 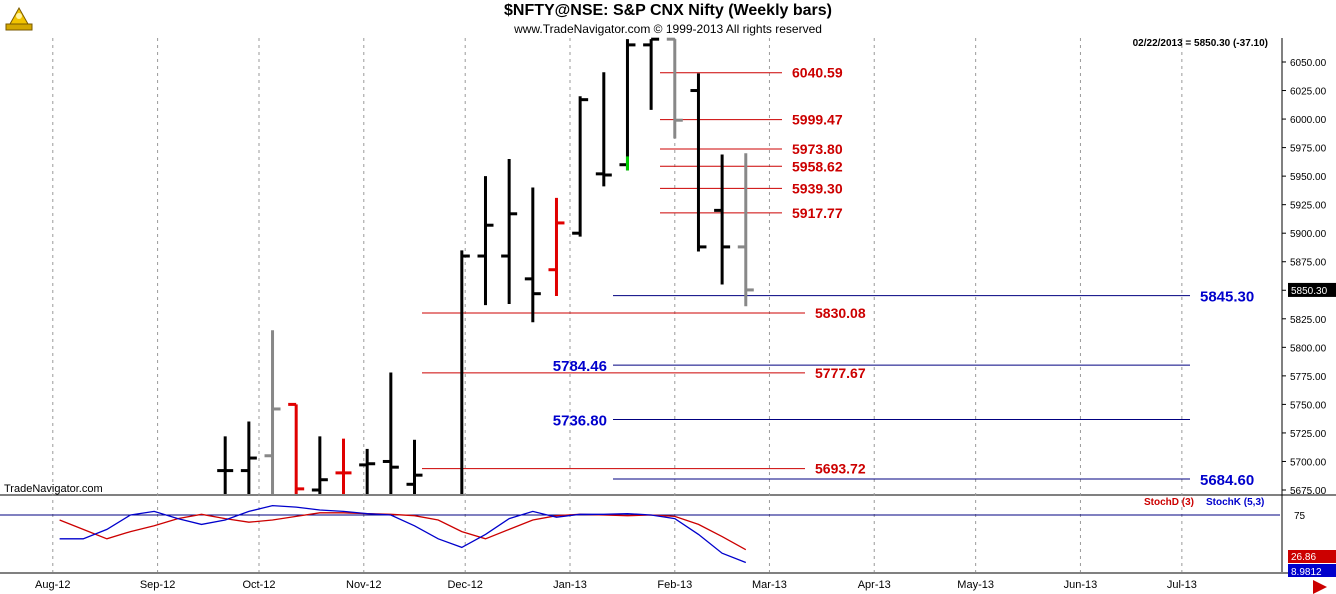 What do you see at coordinates (1235, 502) in the screenshot?
I see `stoch-k-legend: StochK (5,3)` at bounding box center [1235, 502].